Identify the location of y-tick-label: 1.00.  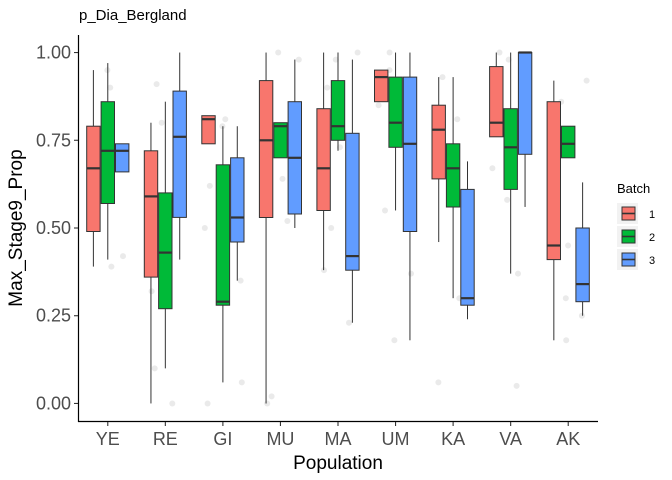
(53, 53).